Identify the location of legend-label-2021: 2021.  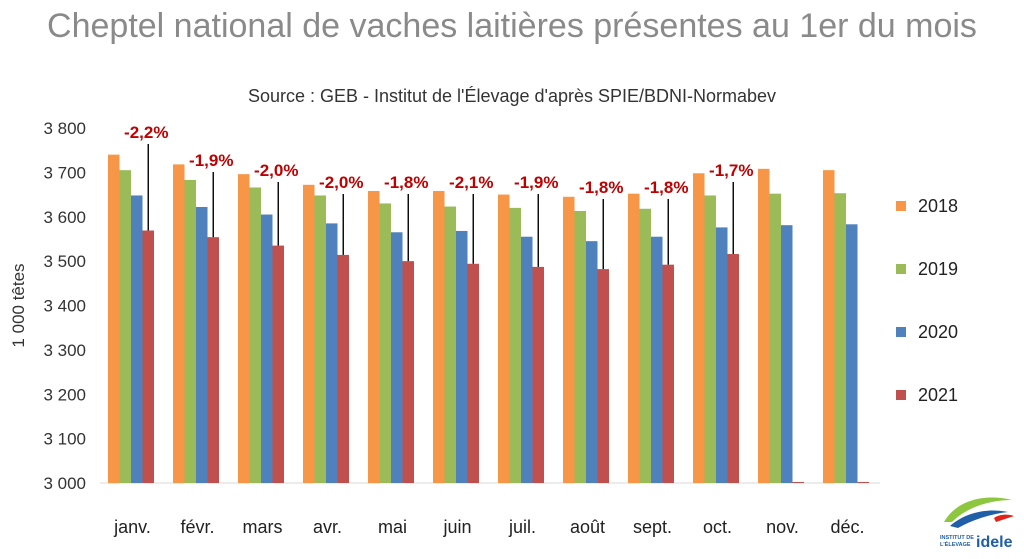
(938, 395).